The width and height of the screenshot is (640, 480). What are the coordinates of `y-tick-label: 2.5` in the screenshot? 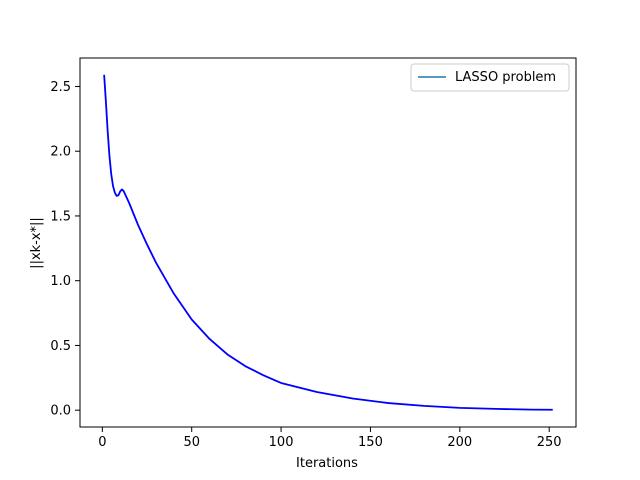 It's located at (60, 87).